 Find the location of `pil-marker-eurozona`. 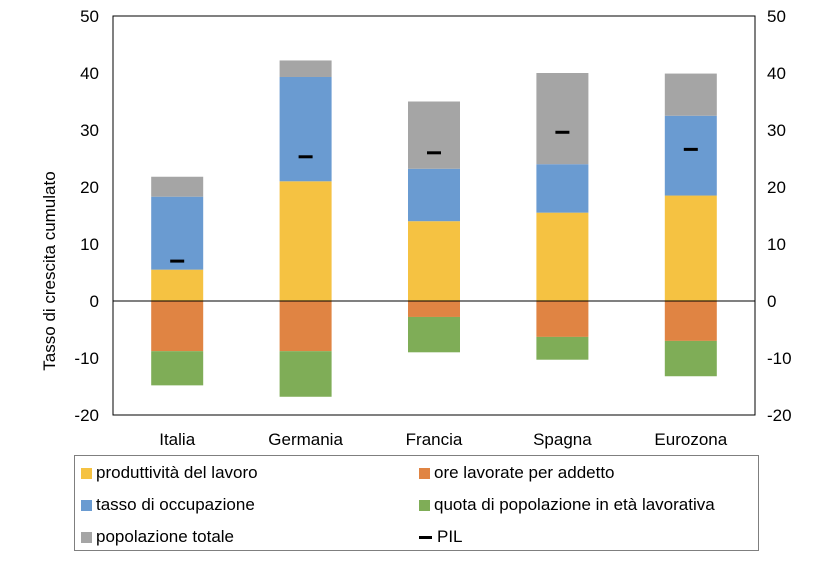

pil-marker-eurozona is located at coordinates (690, 149).